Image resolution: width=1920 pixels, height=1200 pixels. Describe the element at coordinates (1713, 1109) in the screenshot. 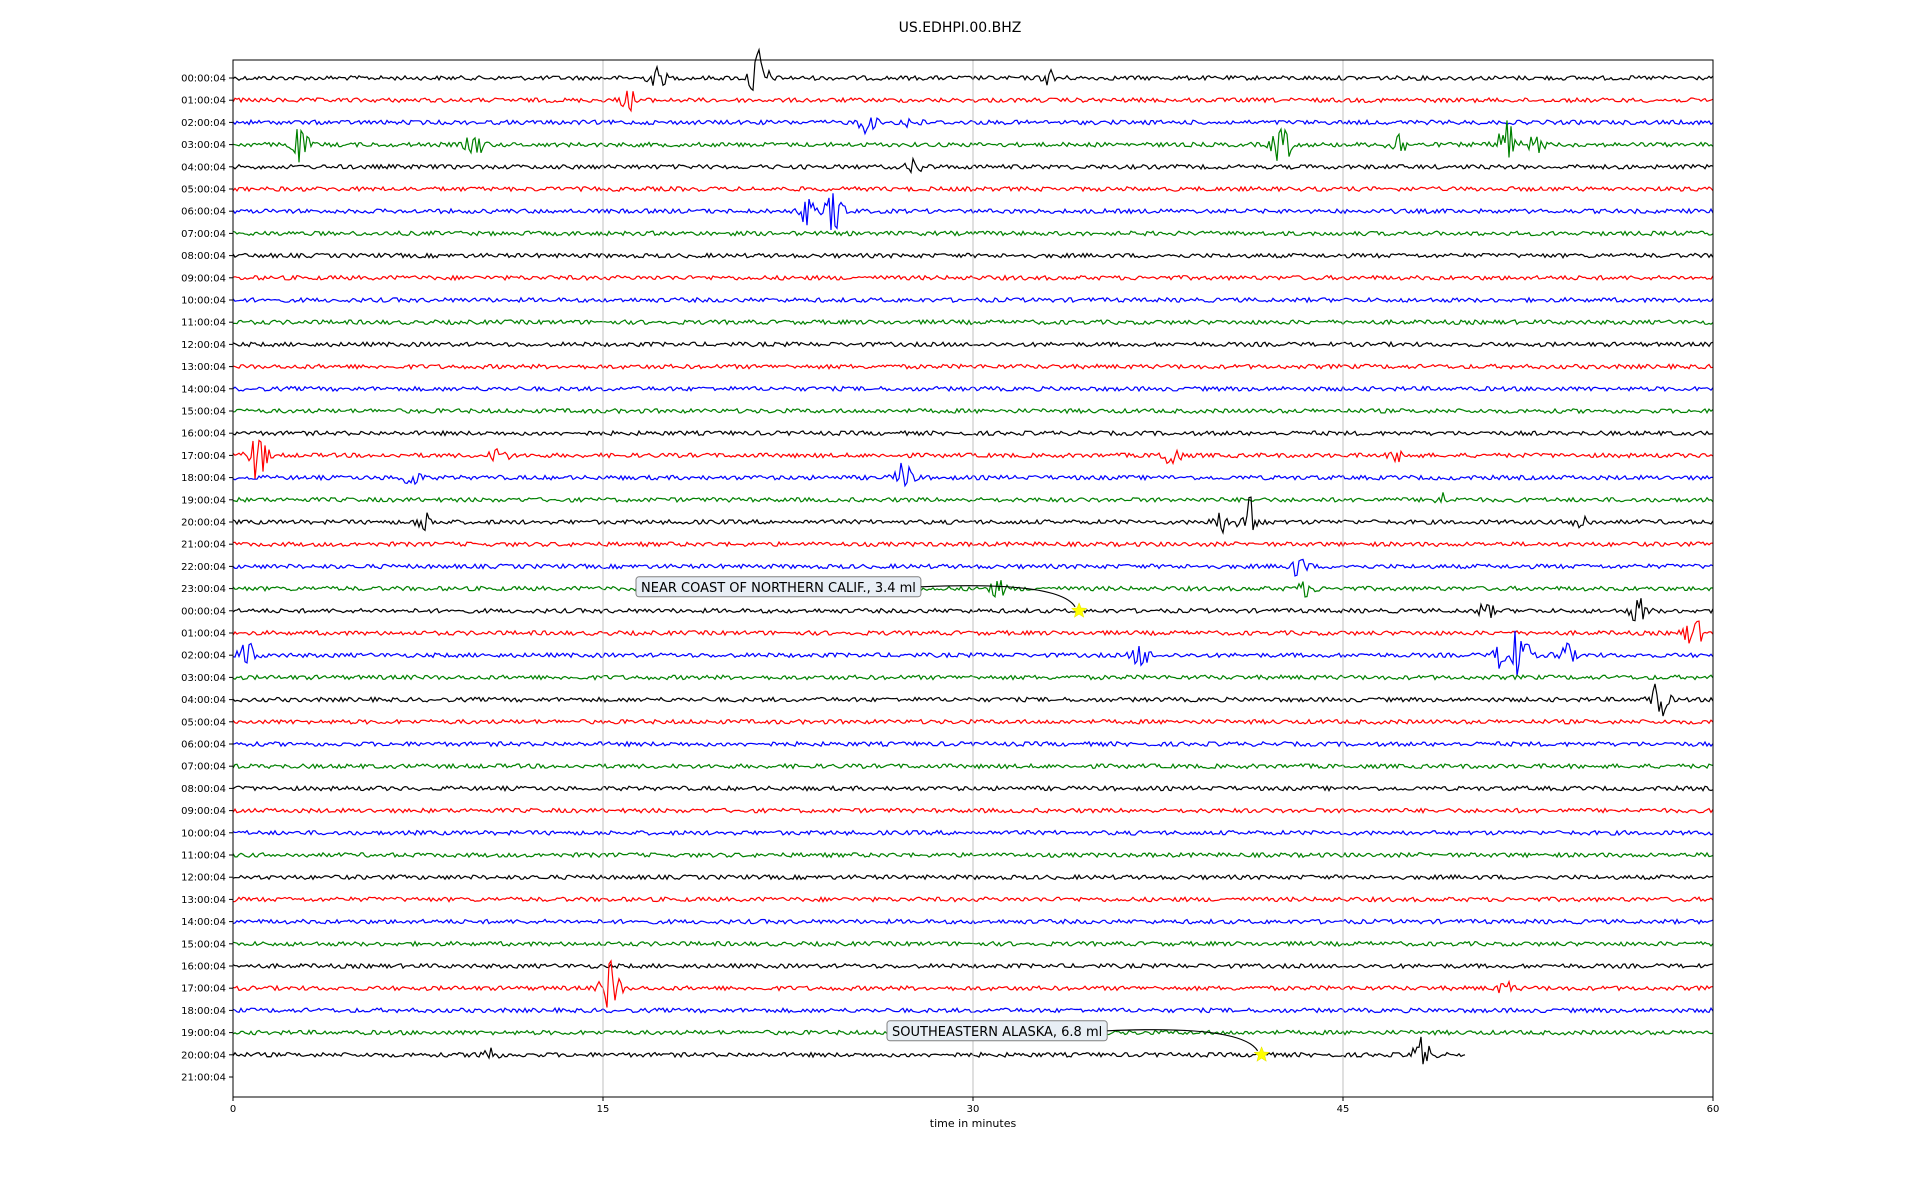

I see `x-tick-label: 60` at that location.